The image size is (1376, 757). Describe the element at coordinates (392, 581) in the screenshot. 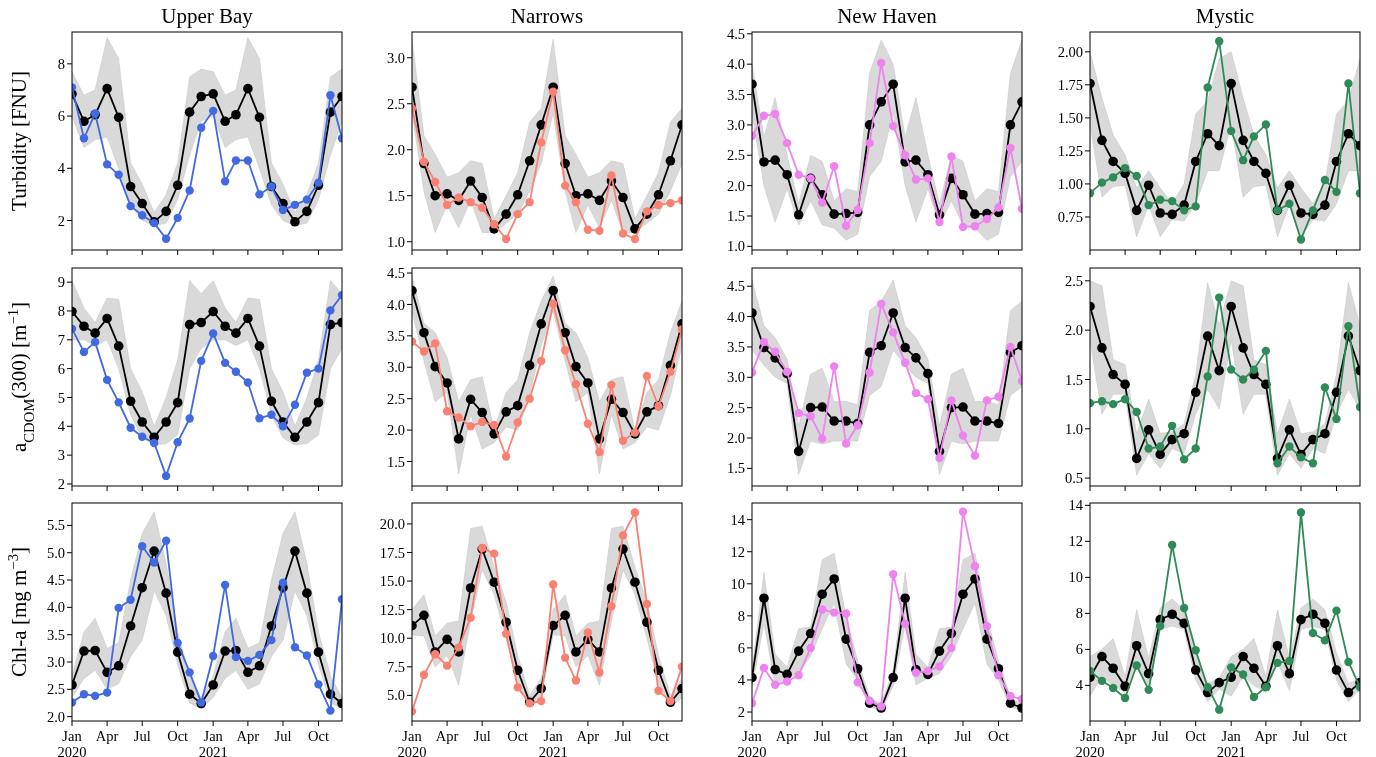

I see `y-tick-label: 15.0` at that location.